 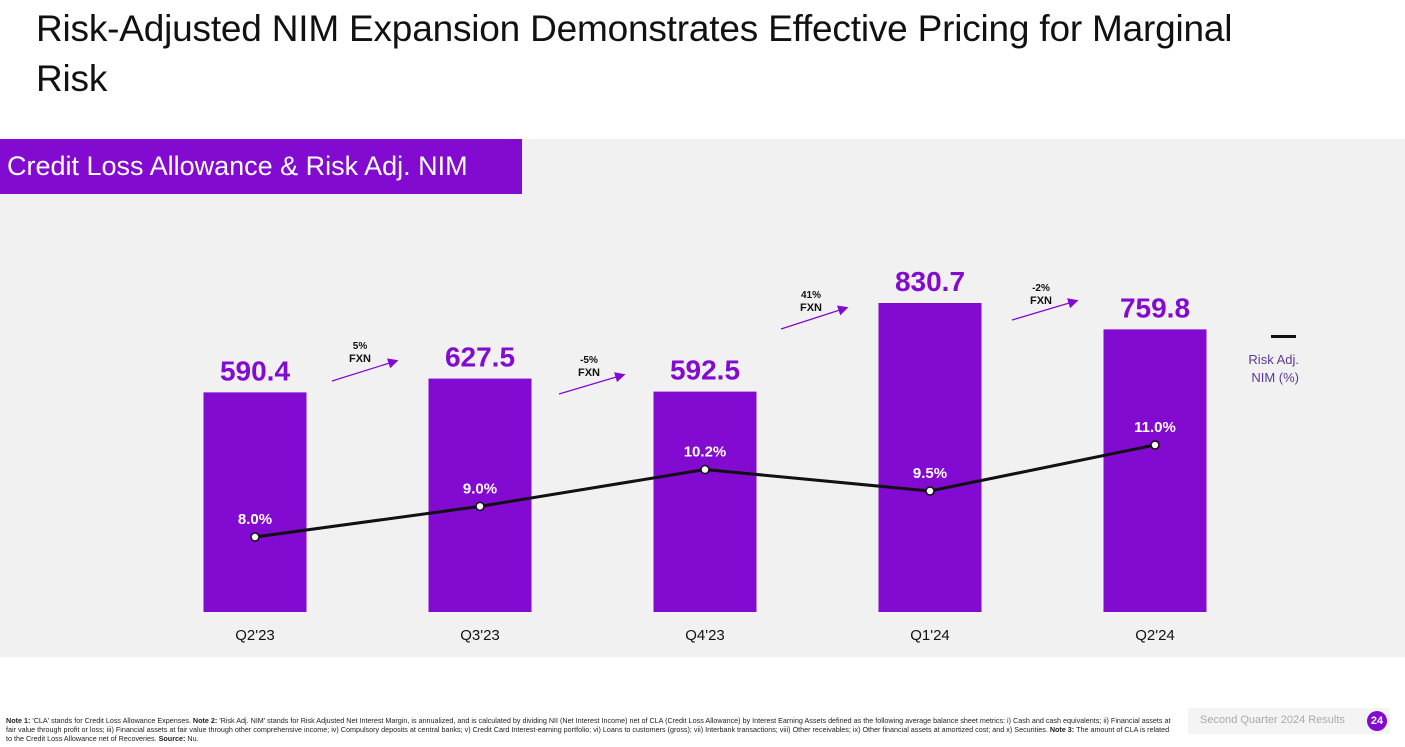 I want to click on x-tick-label: Q1'24, so click(x=930, y=635).